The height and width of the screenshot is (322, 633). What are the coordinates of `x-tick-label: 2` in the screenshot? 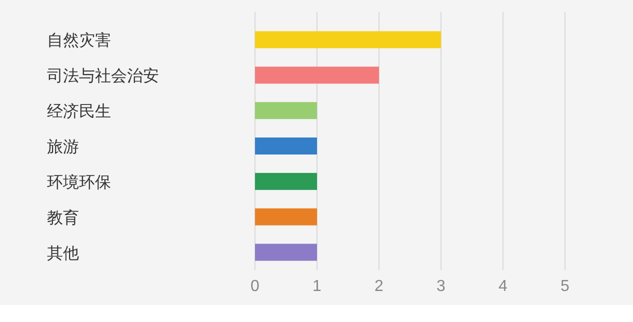 It's located at (379, 286).